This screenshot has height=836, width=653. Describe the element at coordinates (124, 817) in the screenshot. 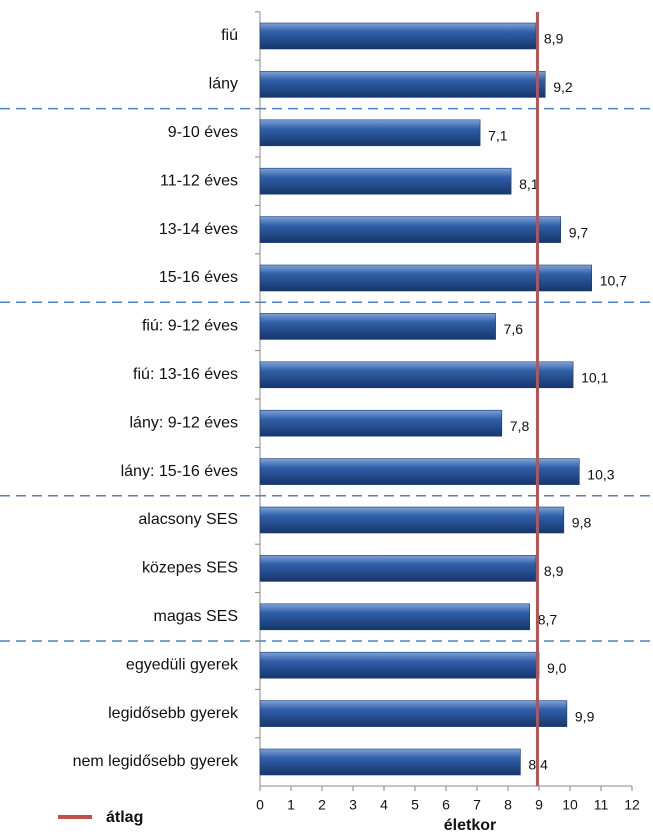

I see `legend-label: átlag` at that location.